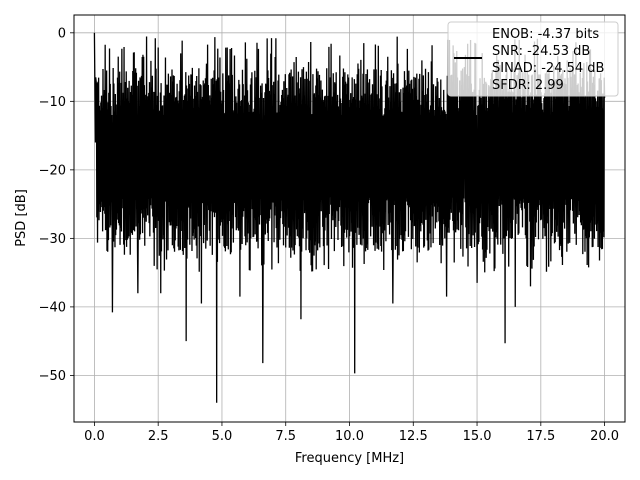 The image size is (640, 480). Describe the element at coordinates (413, 436) in the screenshot. I see `x-tick-label: 12.5` at that location.